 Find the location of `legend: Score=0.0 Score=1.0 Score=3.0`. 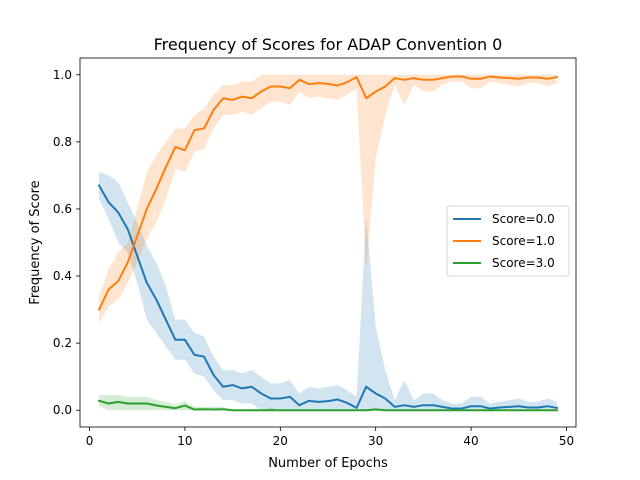

legend: Score=0.0 Score=1.0 Score=3.0 is located at coordinates (508, 241).